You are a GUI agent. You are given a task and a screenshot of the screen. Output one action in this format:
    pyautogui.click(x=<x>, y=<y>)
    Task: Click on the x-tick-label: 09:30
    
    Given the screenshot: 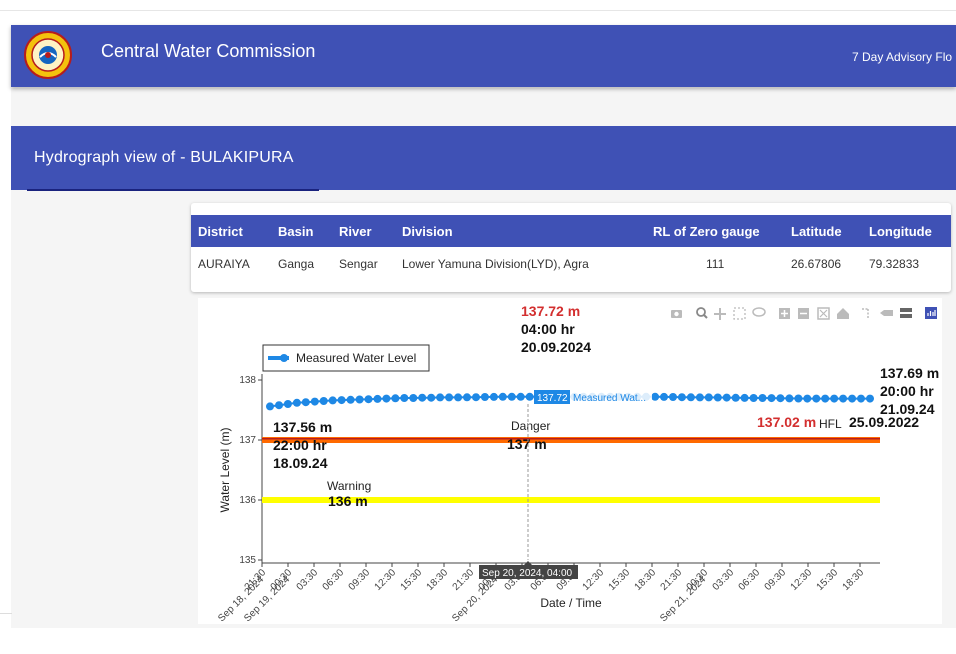 What is the action you would take?
    pyautogui.click(x=776, y=580)
    